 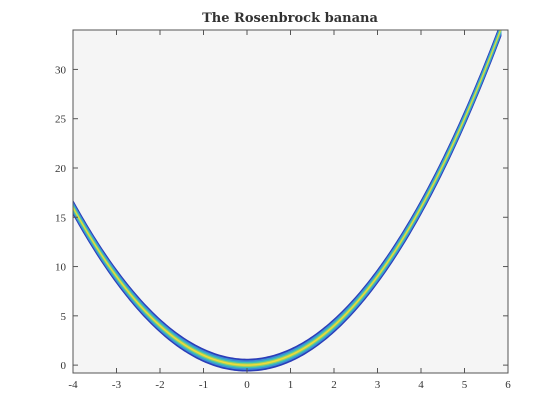 I want to click on x-tick-label: -1, so click(x=203, y=385).